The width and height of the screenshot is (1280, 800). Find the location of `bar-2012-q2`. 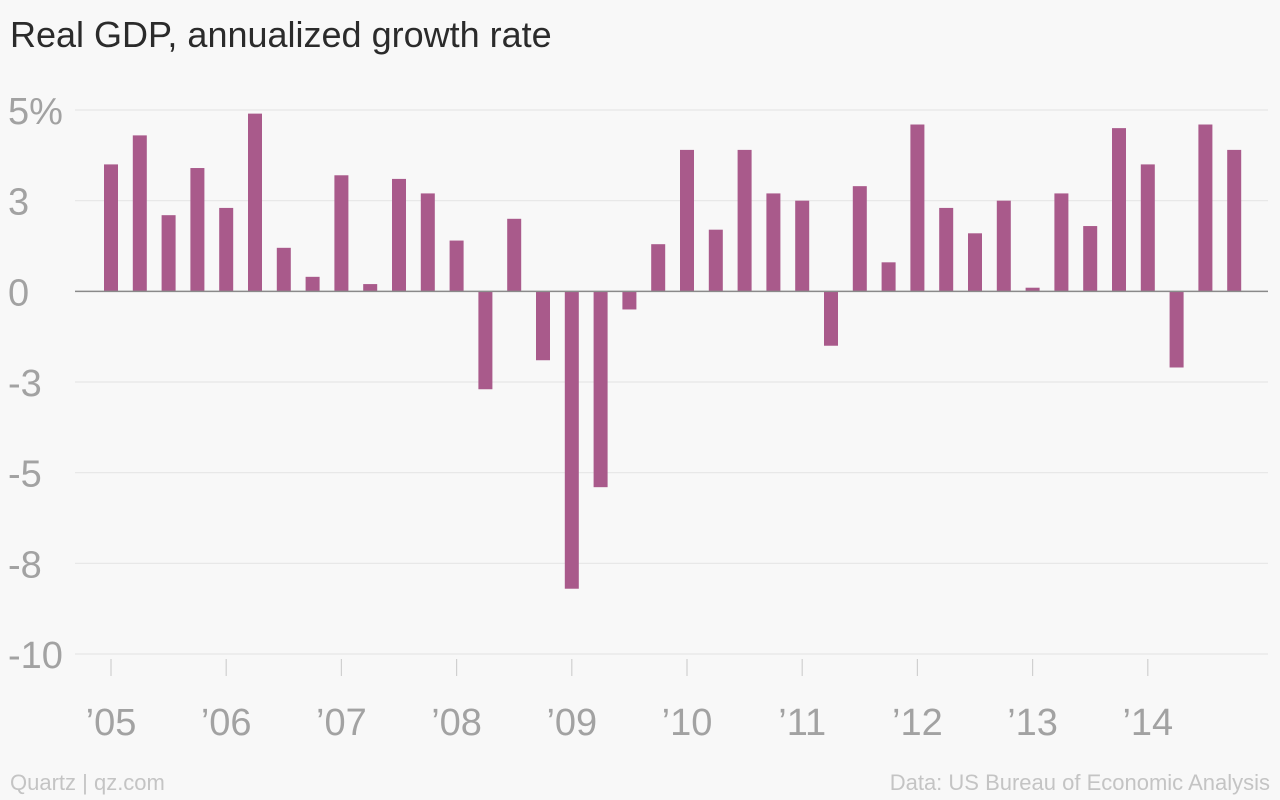

bar-2012-q2 is located at coordinates (946, 249).